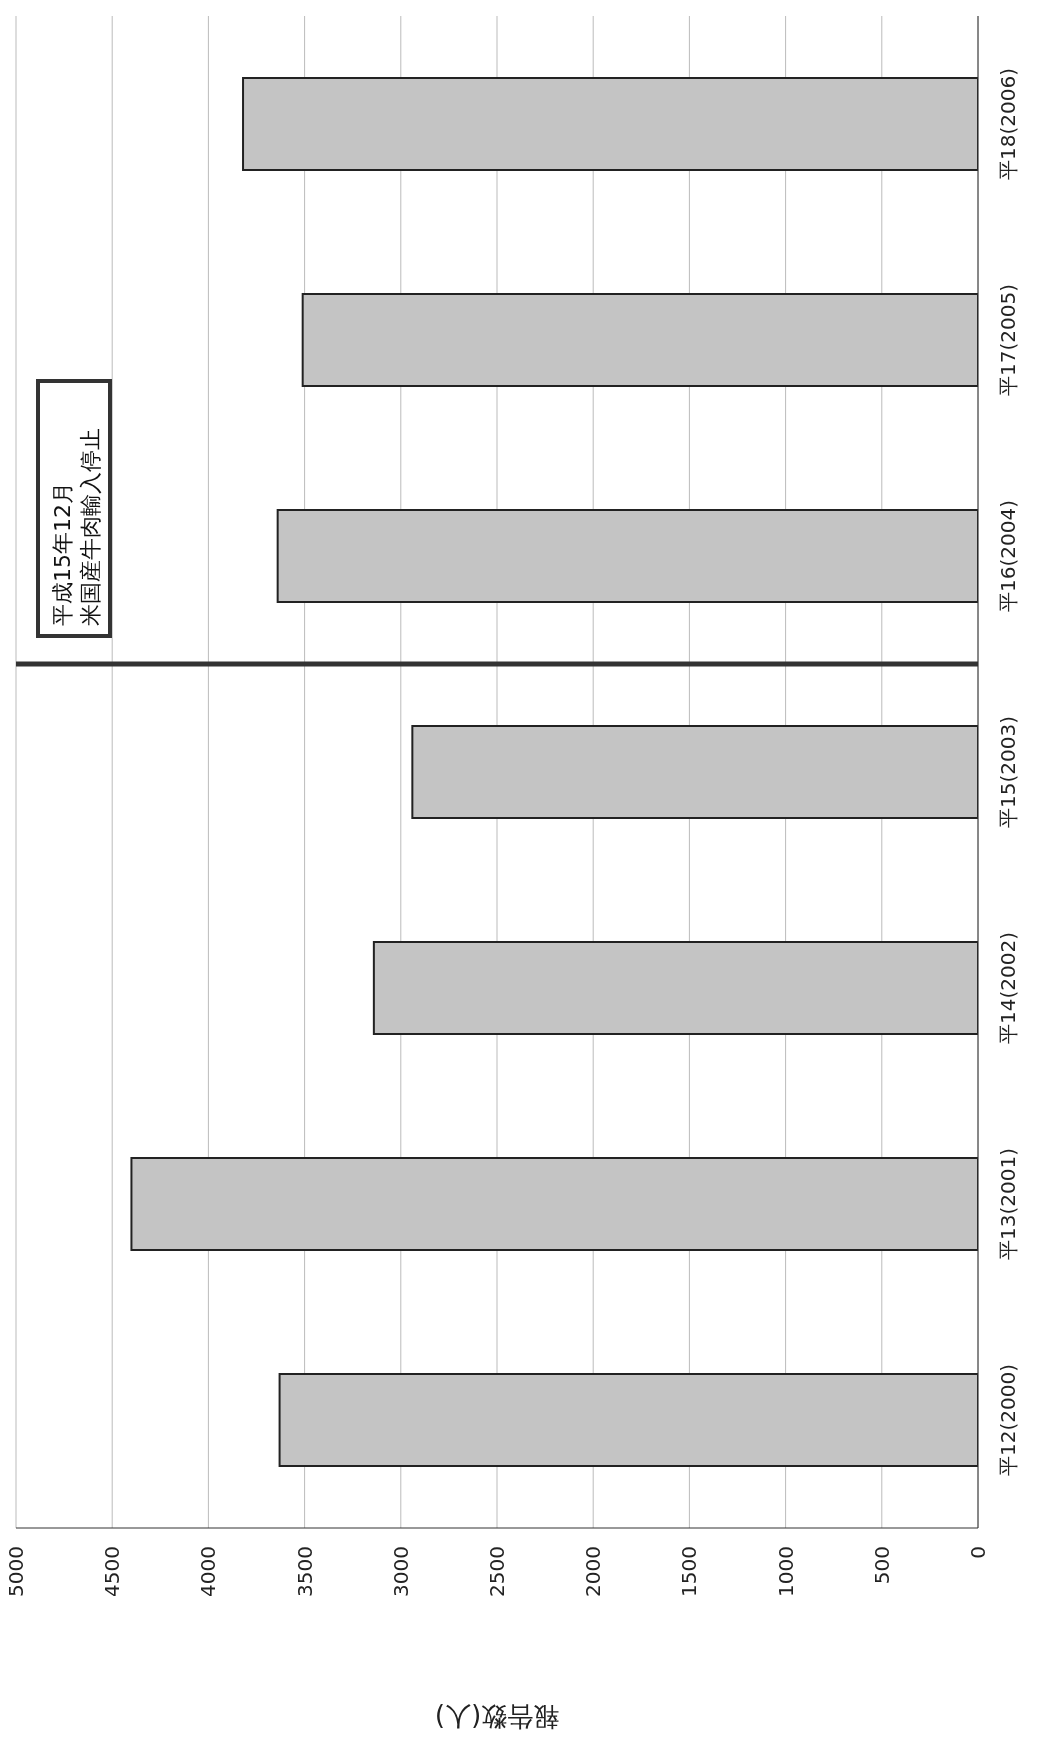  What do you see at coordinates (881, 1565) in the screenshot?
I see `x-tick-label: 500` at bounding box center [881, 1565].